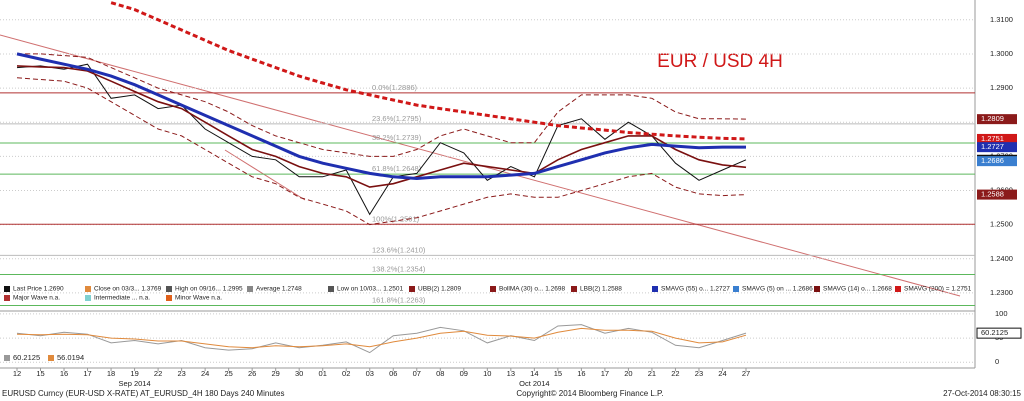 The width and height of the screenshot is (1024, 401). I want to click on osc-tag, so click(999, 333).